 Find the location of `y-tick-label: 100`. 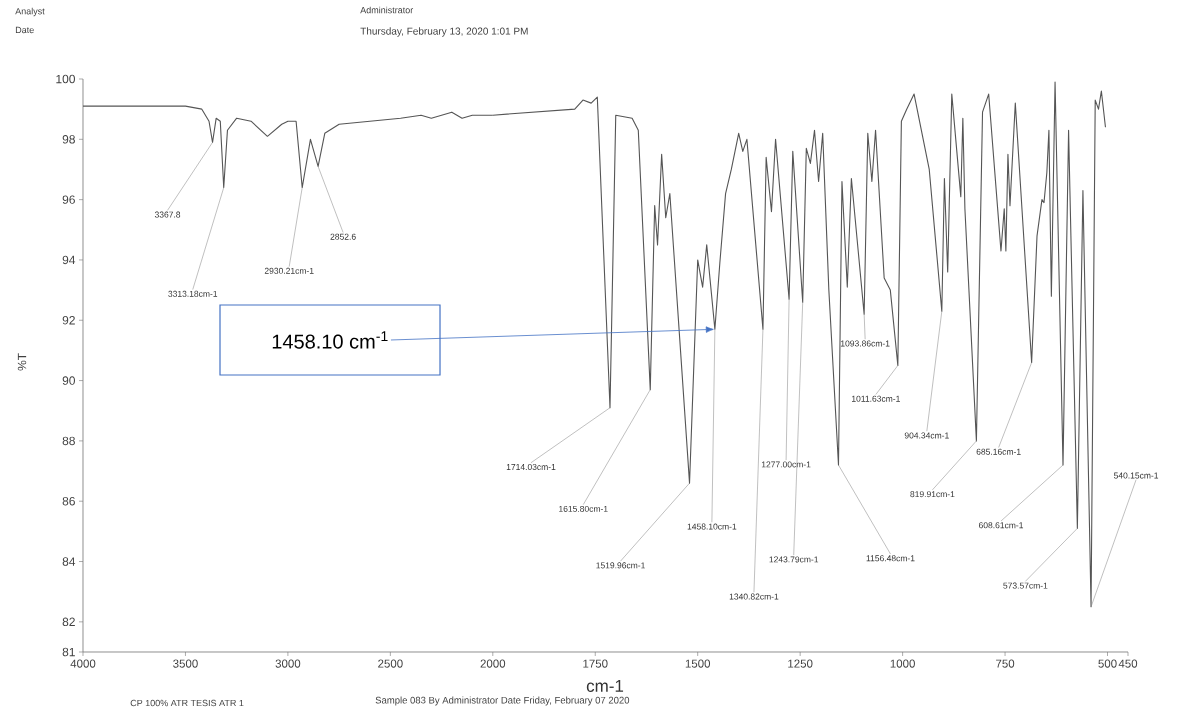

y-tick-label: 100 is located at coordinates (65, 79).